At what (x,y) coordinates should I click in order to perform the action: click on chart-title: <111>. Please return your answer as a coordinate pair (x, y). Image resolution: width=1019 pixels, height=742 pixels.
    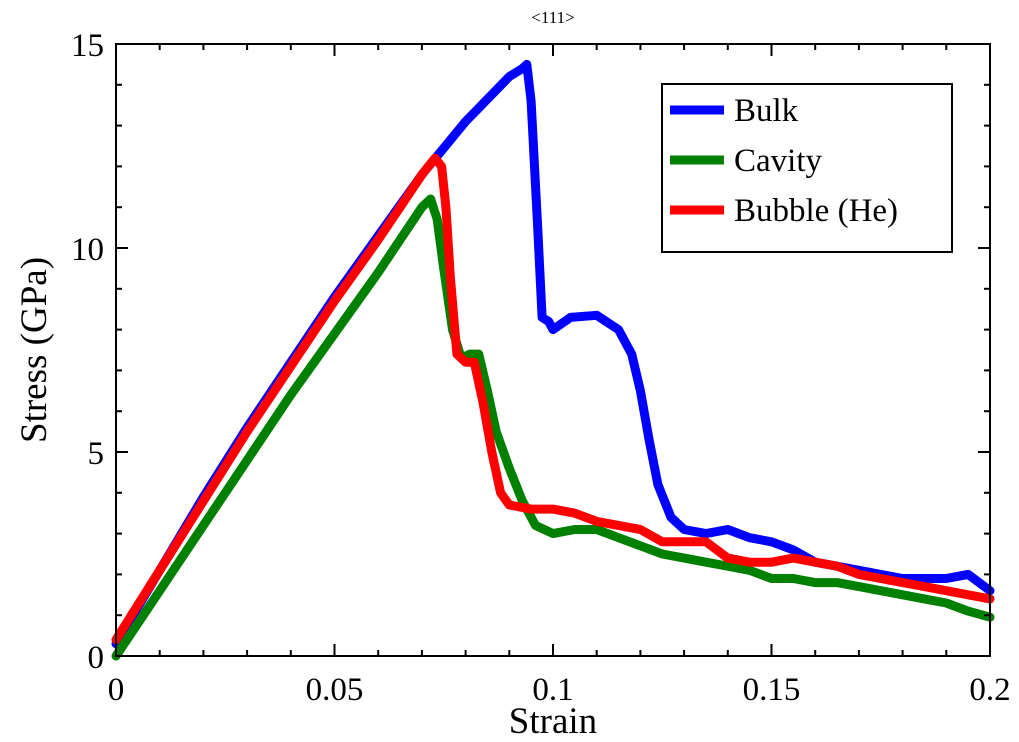
    Looking at the image, I should click on (552, 17).